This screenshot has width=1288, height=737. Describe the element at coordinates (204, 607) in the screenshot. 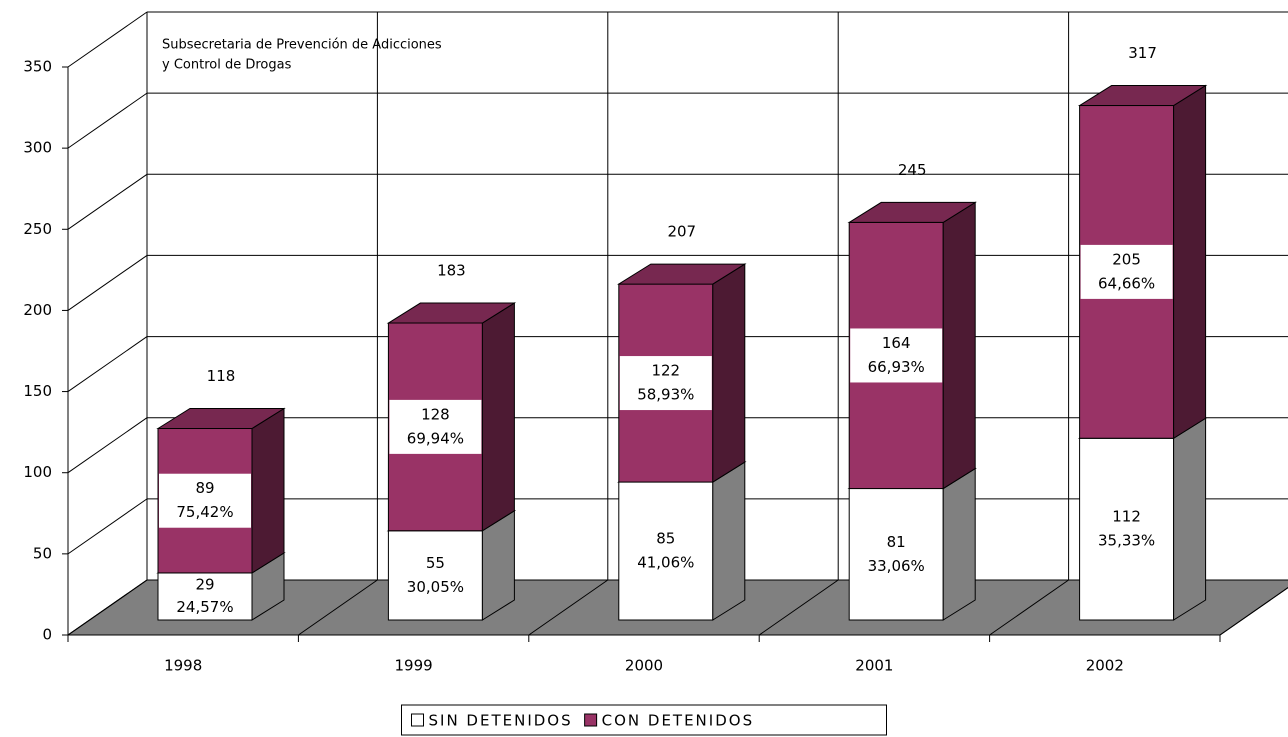

I see `data-label: 24,57%` at that location.